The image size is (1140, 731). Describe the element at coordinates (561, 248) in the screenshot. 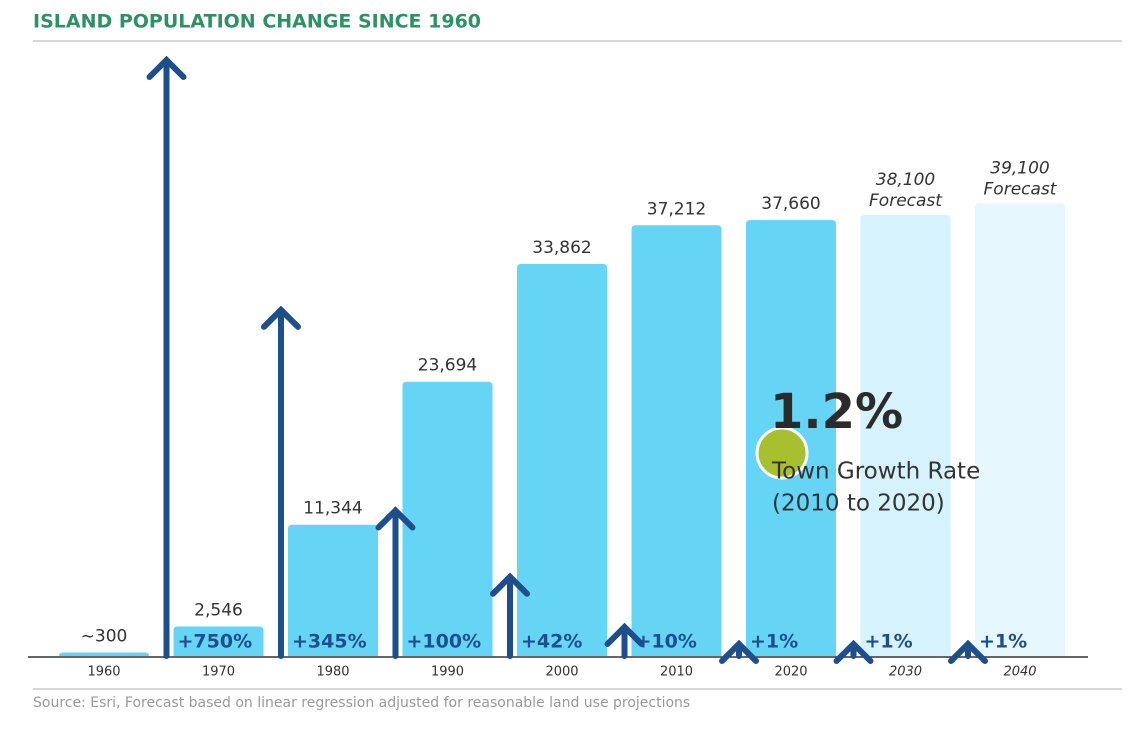

I see `value-label: 33,862` at that location.